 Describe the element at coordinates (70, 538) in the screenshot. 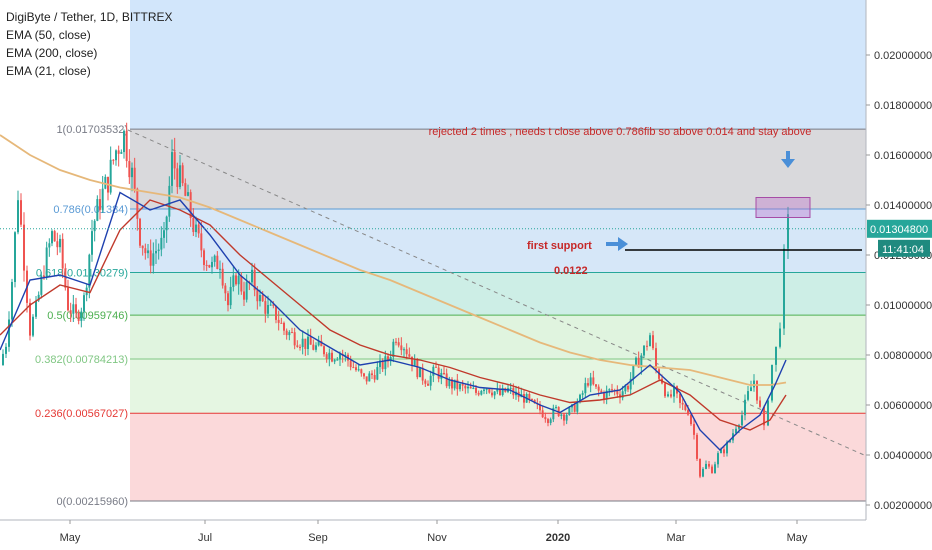

I see `x-tick-label: May` at that location.